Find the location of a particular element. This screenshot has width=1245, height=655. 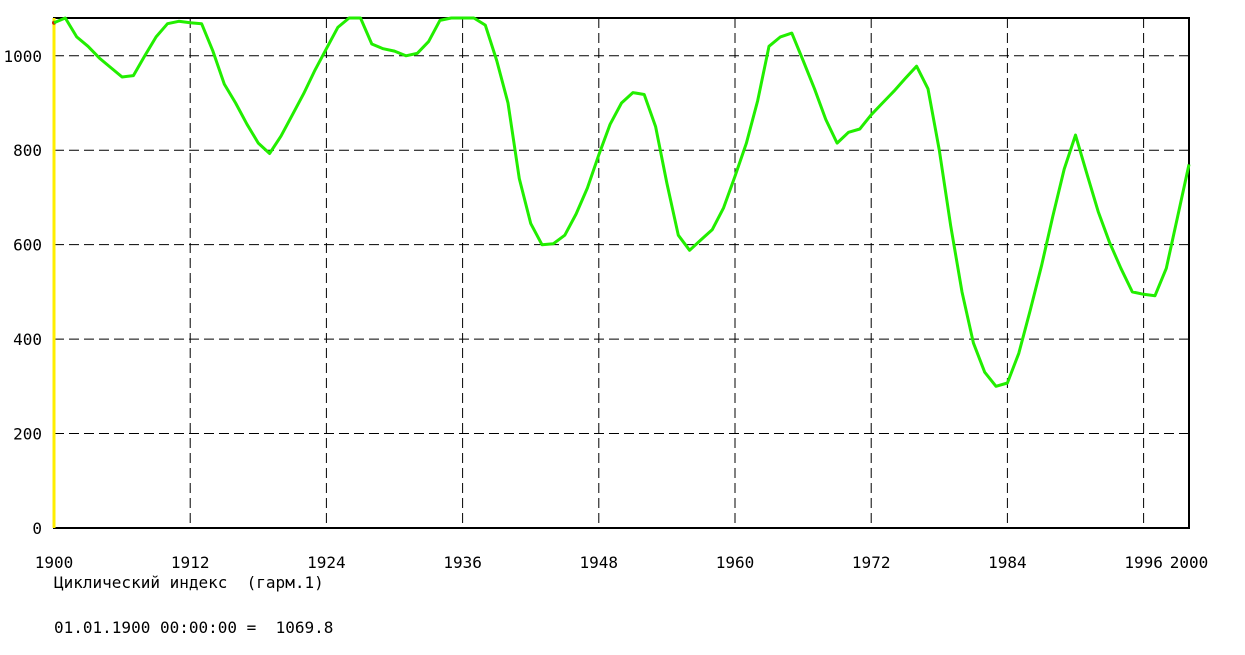

x-tick-label-1900: 1900 is located at coordinates (54, 562).